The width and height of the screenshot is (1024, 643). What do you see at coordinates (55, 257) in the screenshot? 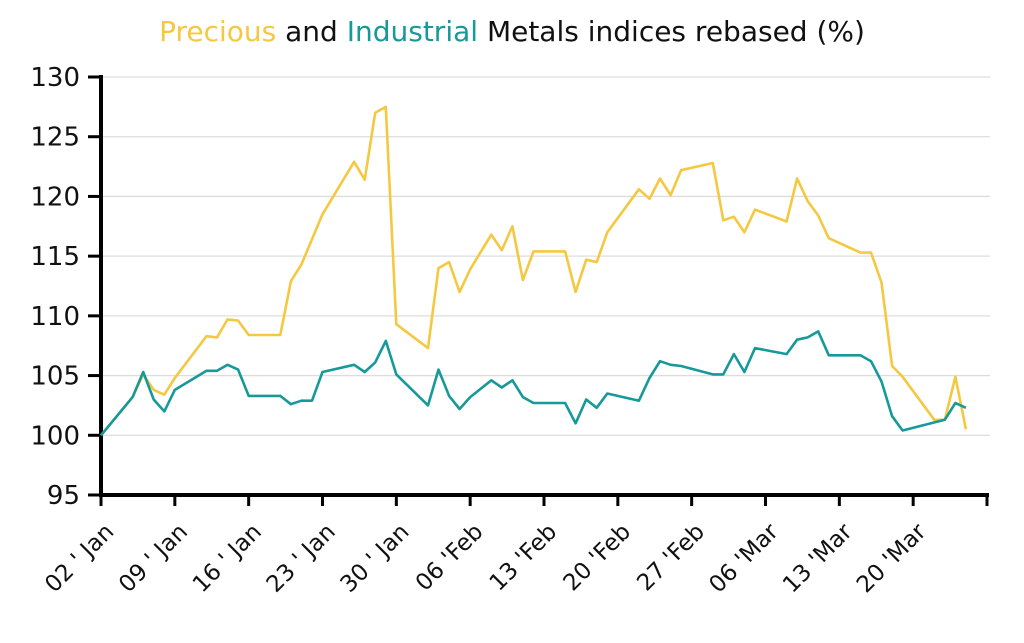
I see `y-tick-label: 115` at bounding box center [55, 257].